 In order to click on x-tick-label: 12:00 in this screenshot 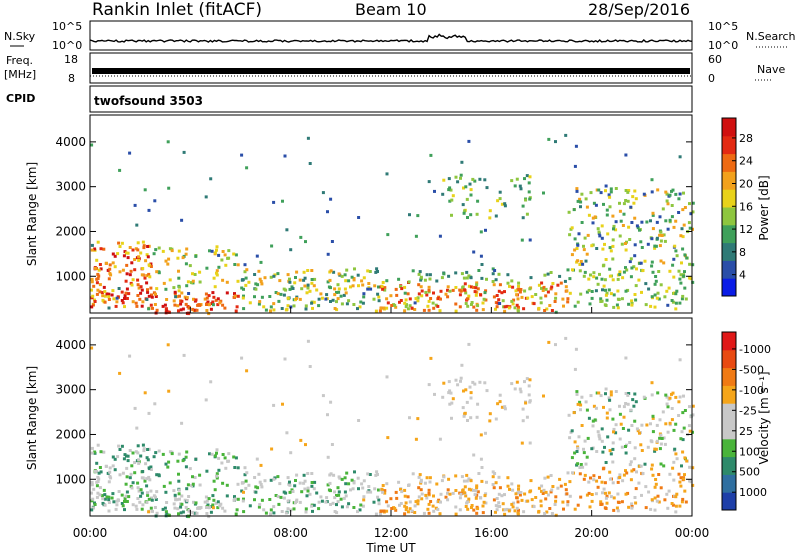, I will do `click(391, 533)`.